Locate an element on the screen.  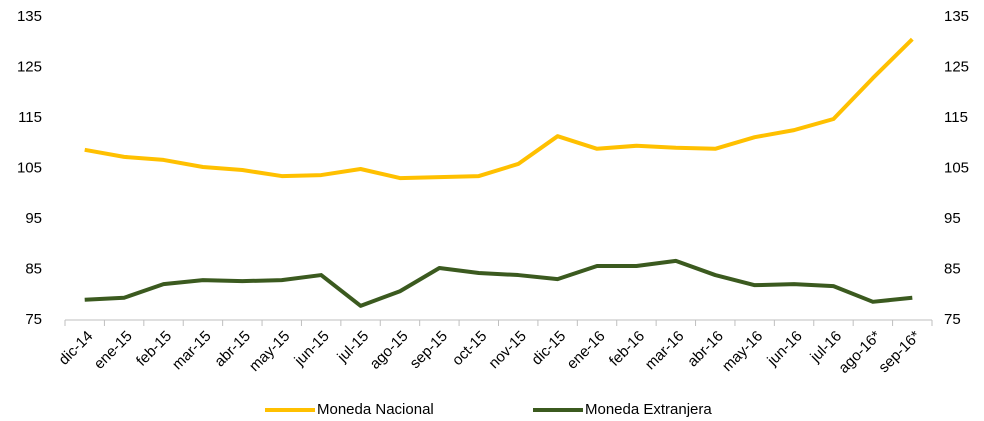
x-tick-label: oct-15 is located at coordinates (470, 349).